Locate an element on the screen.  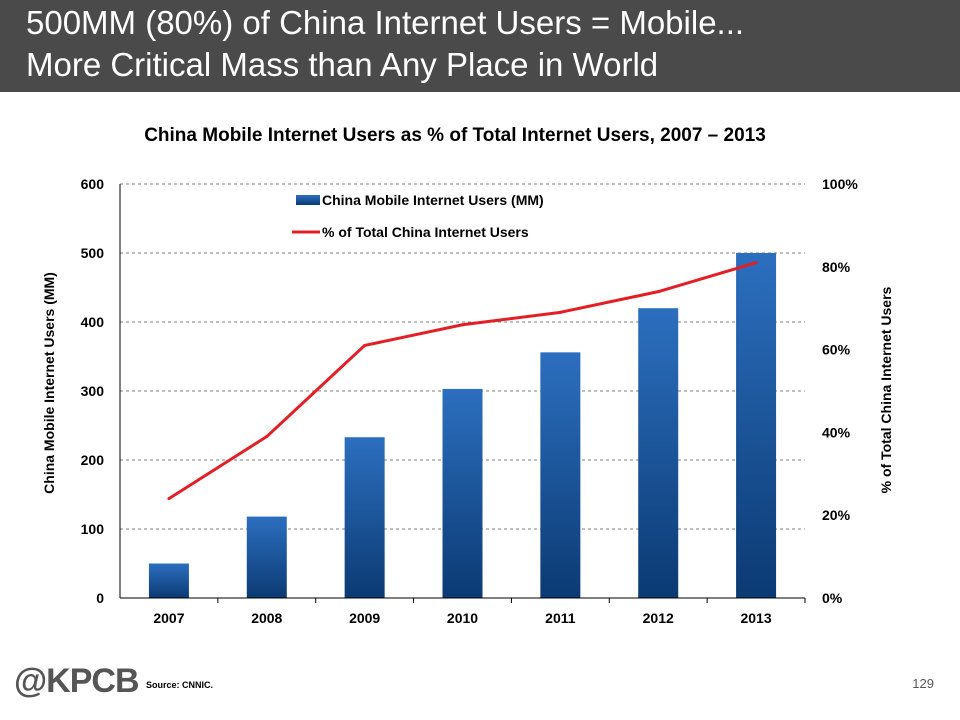
y-tick-right: 80% is located at coordinates (836, 267).